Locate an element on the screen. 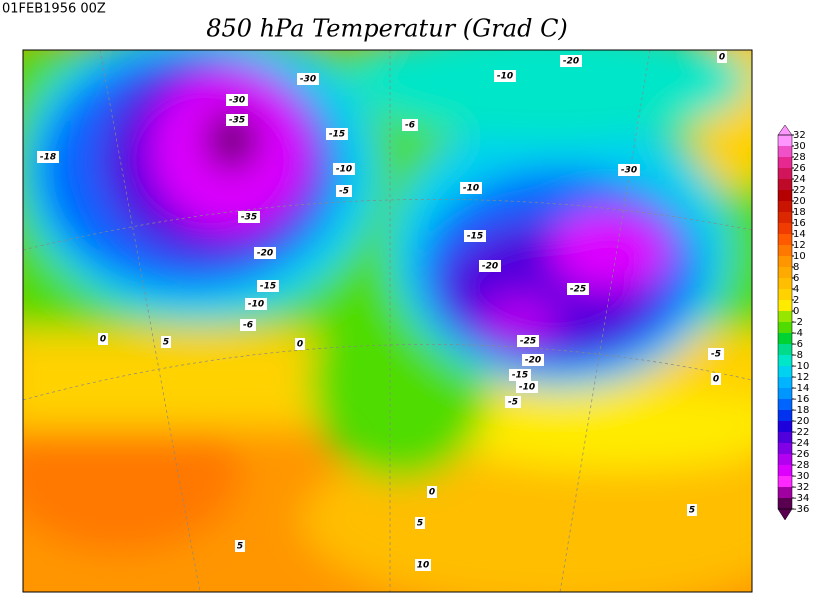 The image size is (814, 599). contour-label: -30 is located at coordinates (237, 101).